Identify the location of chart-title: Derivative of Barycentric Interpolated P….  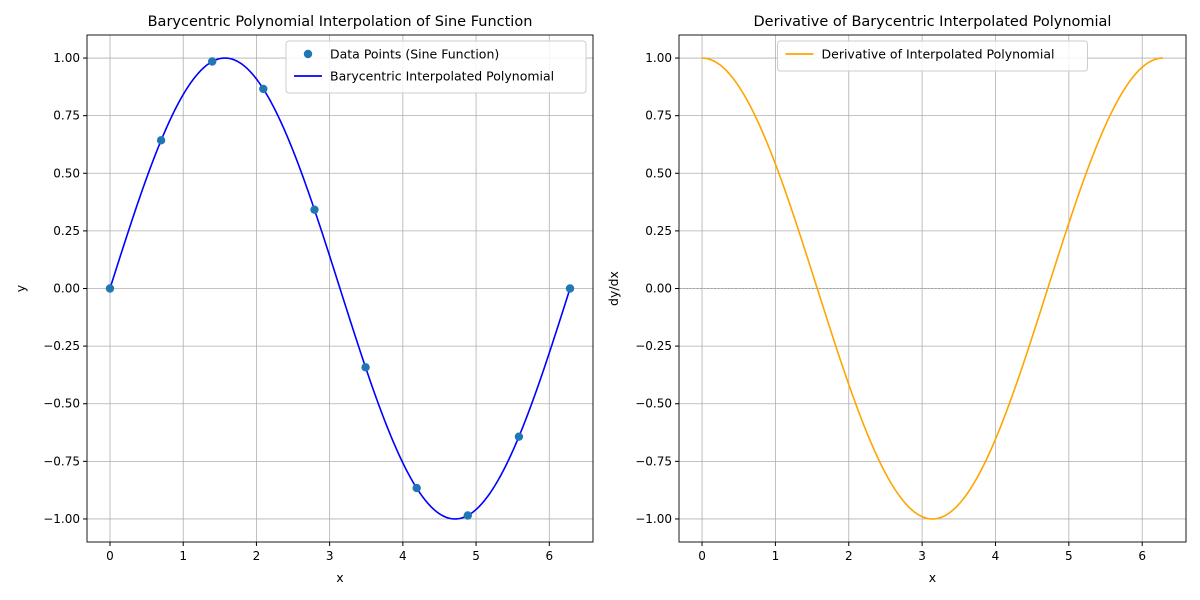
(933, 22).